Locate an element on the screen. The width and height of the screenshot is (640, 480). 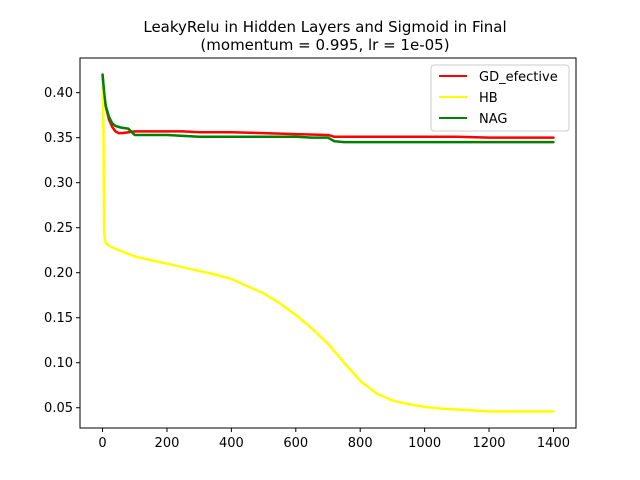
x-tick-label: 200 is located at coordinates (167, 443).